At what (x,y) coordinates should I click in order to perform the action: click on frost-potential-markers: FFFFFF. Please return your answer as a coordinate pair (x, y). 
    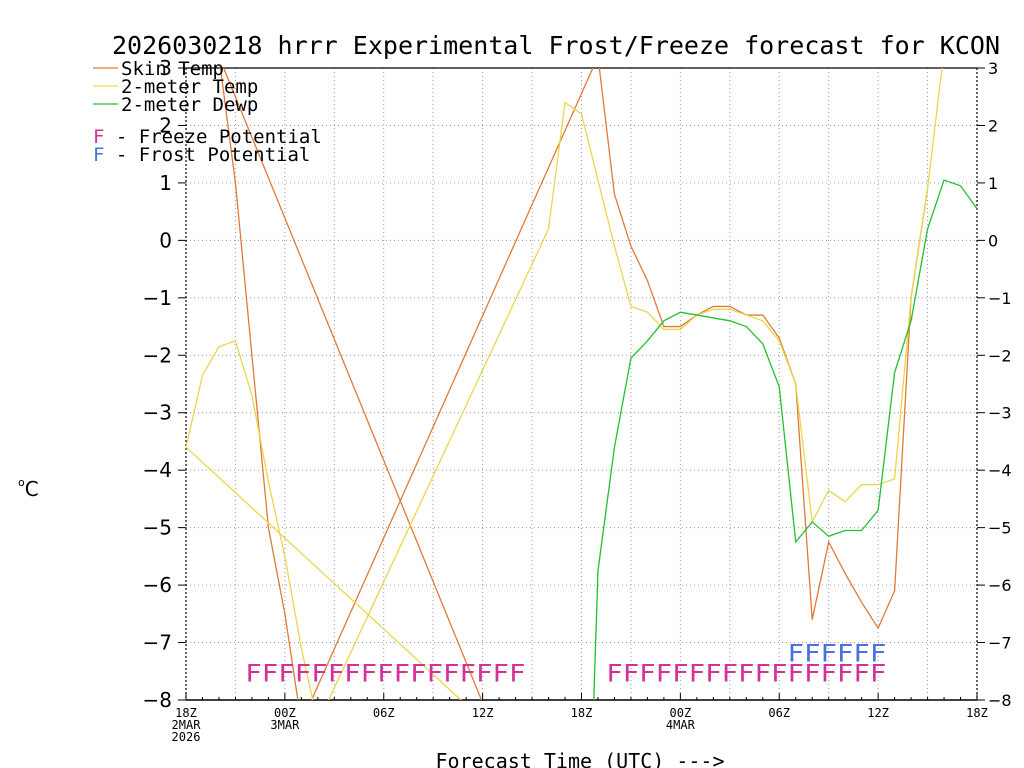
    Looking at the image, I should click on (836, 653).